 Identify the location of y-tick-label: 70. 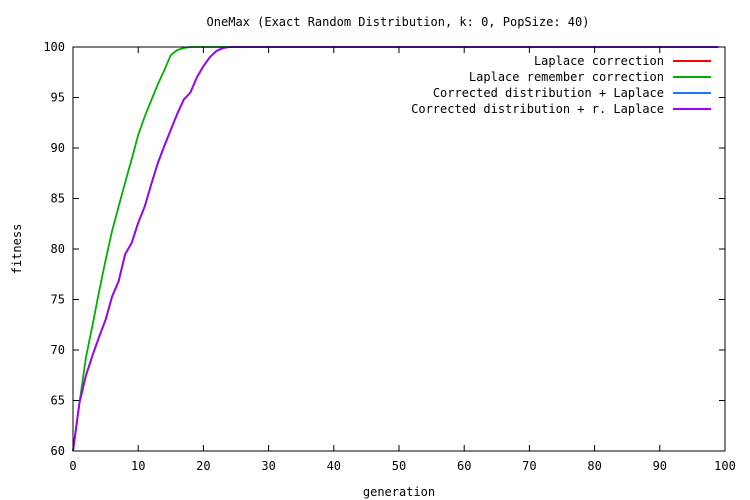
(58, 350).